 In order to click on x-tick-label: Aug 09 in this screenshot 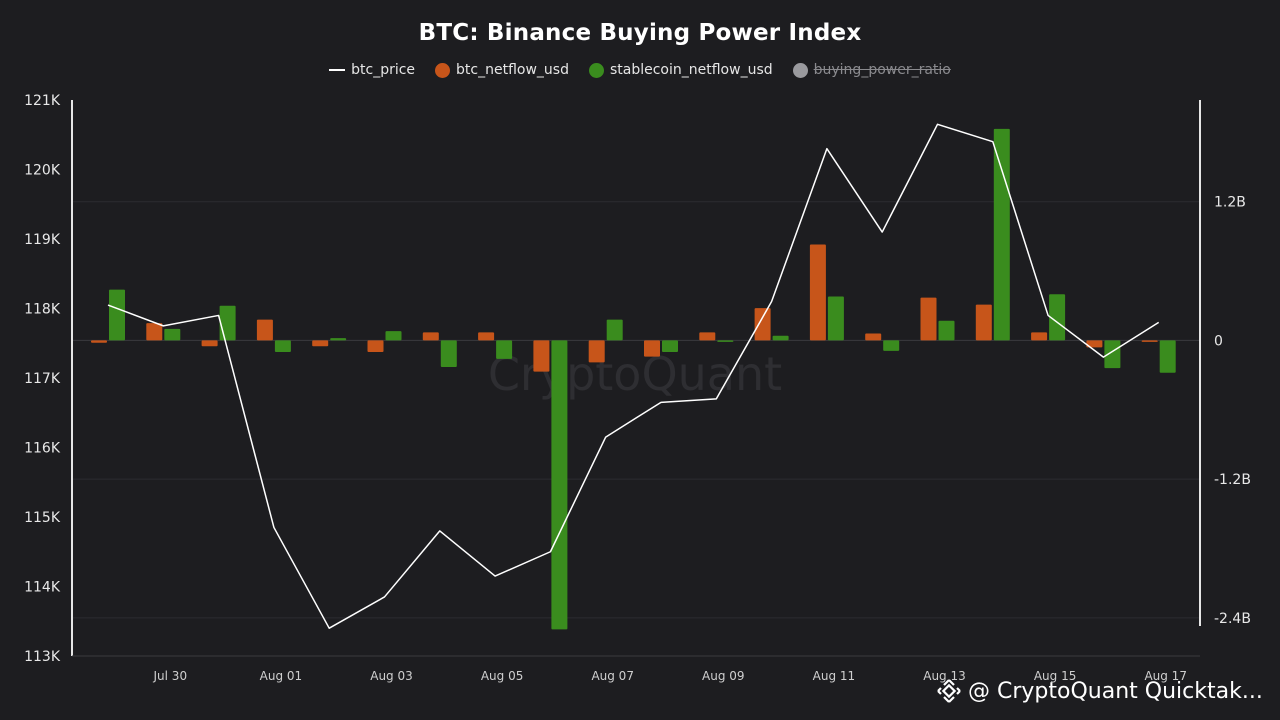, I will do `click(723, 676)`.